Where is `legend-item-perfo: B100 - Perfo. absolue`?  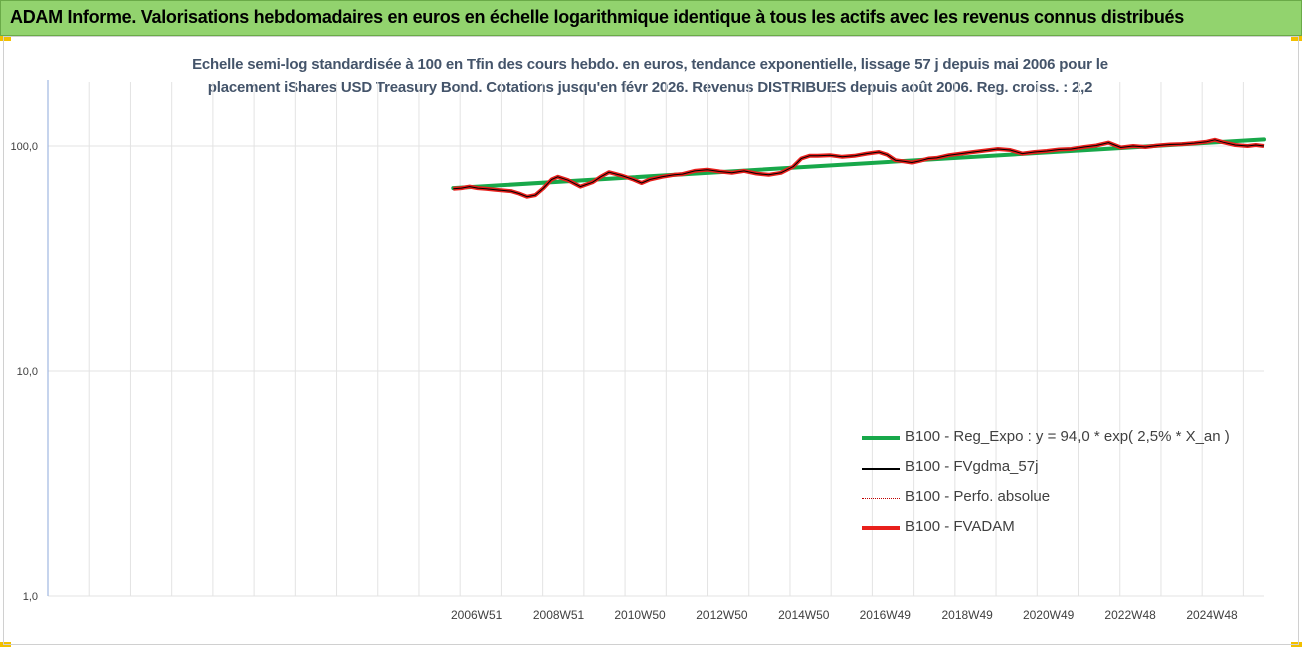 legend-item-perfo: B100 - Perfo. absolue is located at coordinates (1062, 501).